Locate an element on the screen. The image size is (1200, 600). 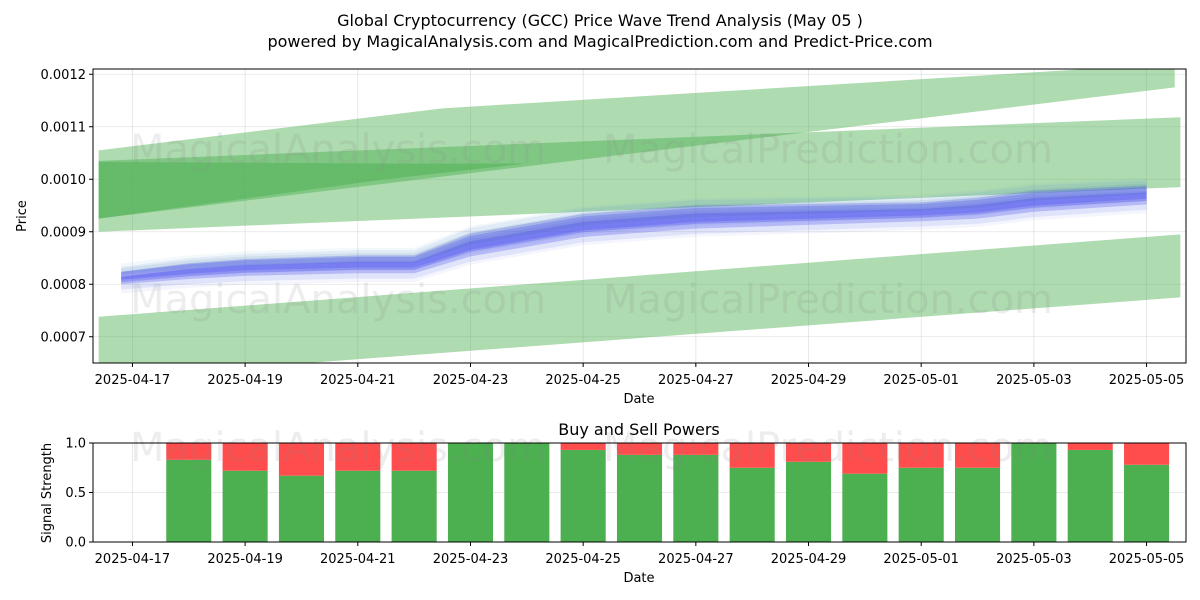
price-x-label: Date is located at coordinates (638, 399).